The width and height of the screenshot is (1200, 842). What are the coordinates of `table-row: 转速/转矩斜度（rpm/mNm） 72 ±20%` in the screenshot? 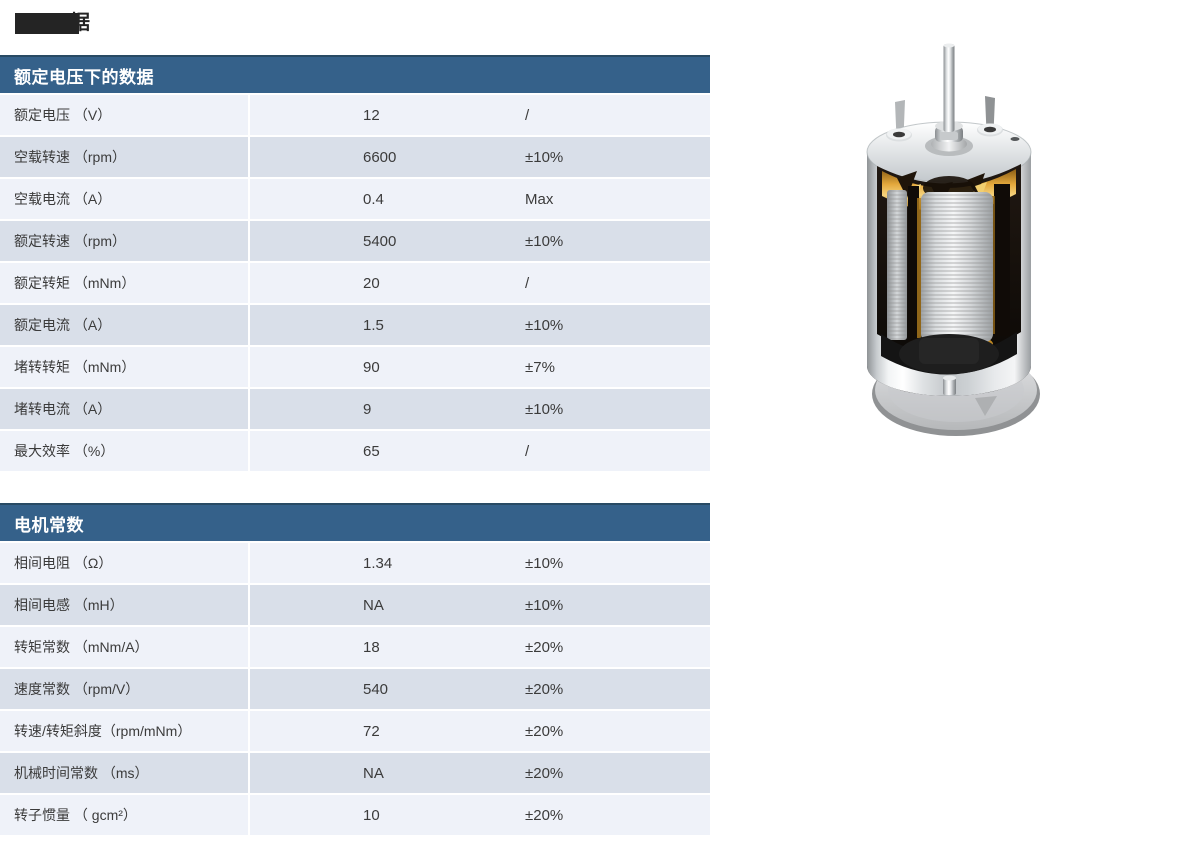 It's located at (355, 731).